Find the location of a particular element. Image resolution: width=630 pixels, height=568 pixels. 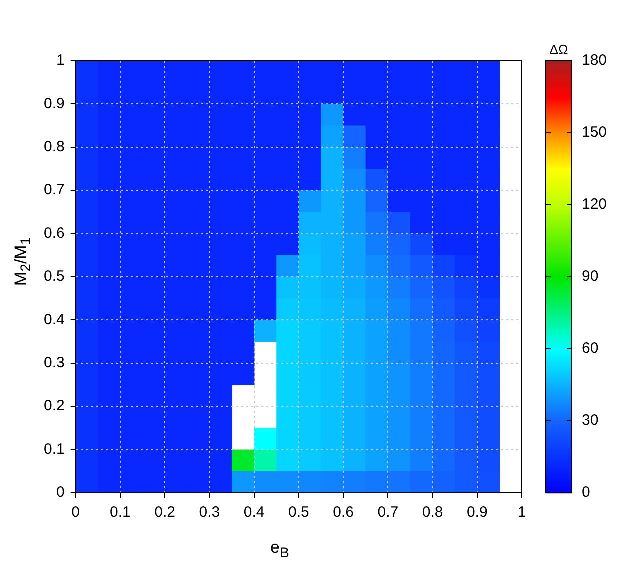

color-bar-label: 120 is located at coordinates (595, 205).